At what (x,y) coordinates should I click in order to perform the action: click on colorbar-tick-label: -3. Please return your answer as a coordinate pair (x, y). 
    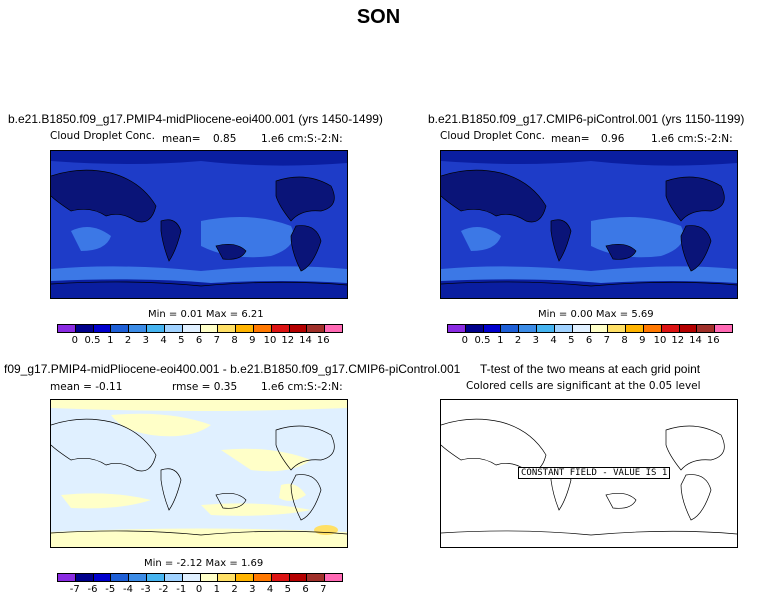
    Looking at the image, I should click on (145, 589).